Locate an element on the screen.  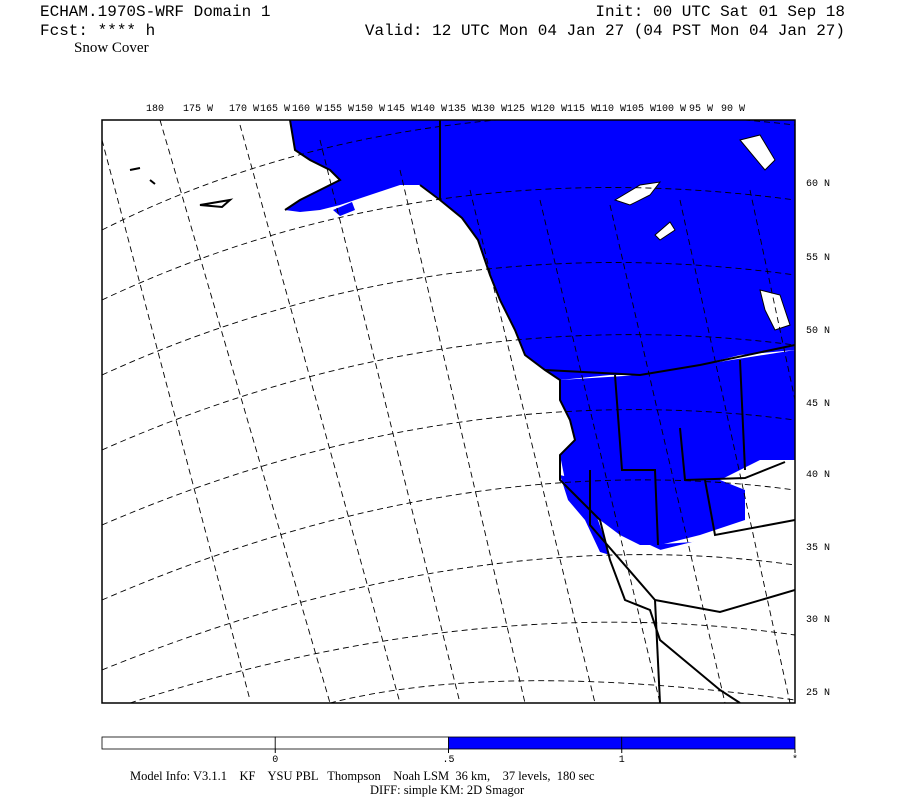
longitude-label: 145 W is located at coordinates (402, 109).